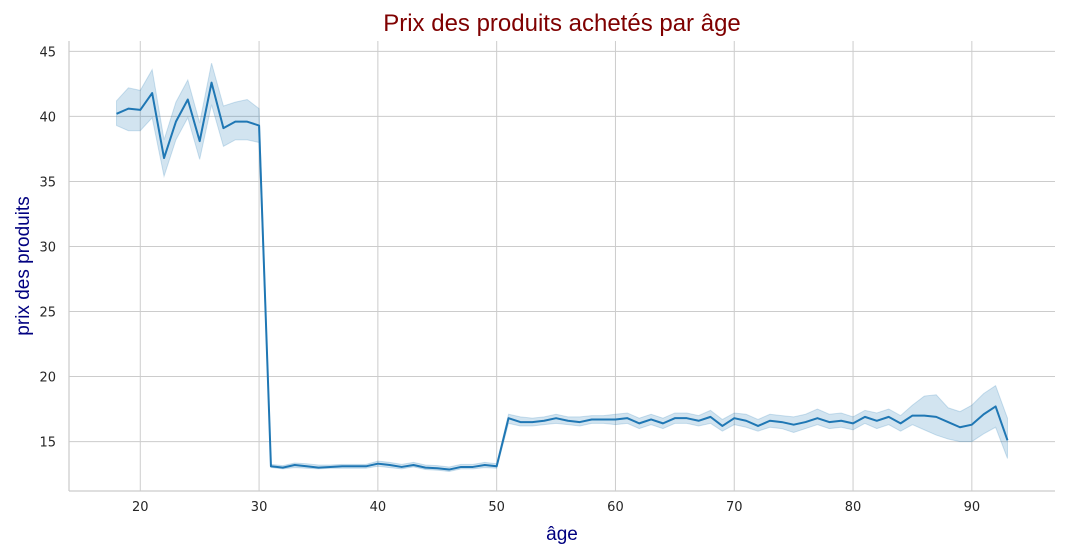  I want to click on y-tick-label: 20, so click(47, 378).